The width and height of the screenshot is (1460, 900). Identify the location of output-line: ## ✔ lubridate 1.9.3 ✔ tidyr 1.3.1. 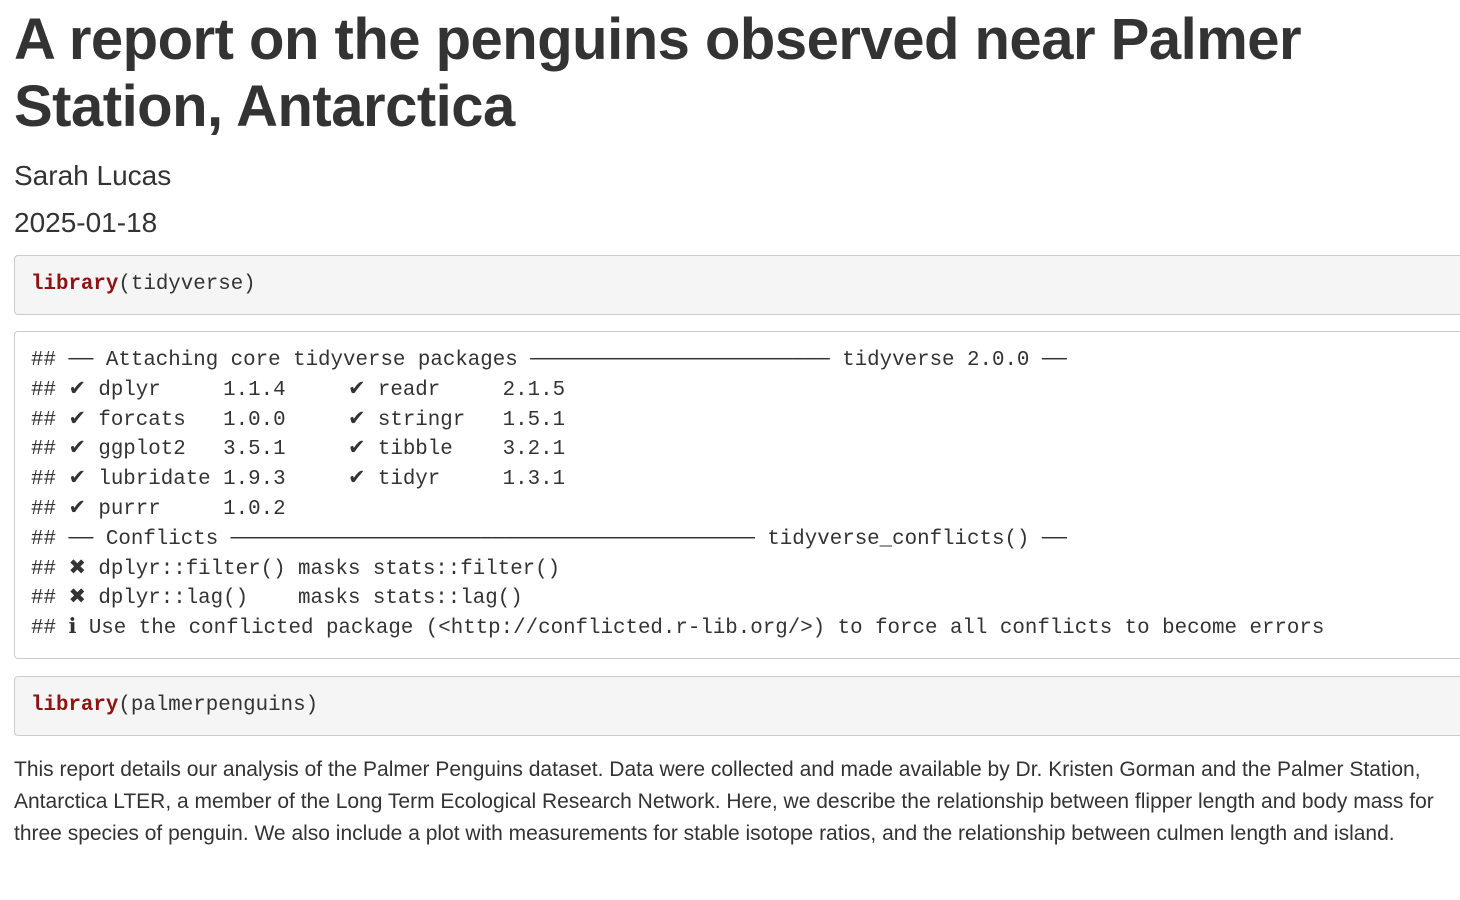
(298, 480).